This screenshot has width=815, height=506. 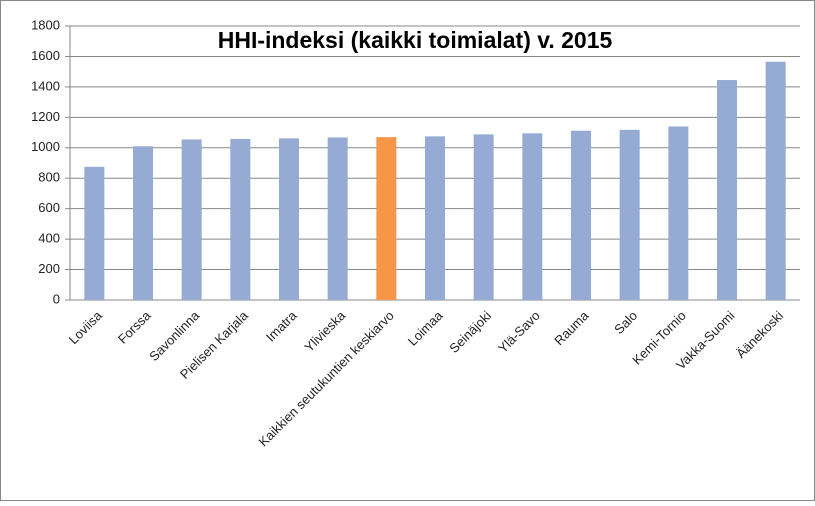 I want to click on y-tick-label: 1600, so click(x=45, y=55).